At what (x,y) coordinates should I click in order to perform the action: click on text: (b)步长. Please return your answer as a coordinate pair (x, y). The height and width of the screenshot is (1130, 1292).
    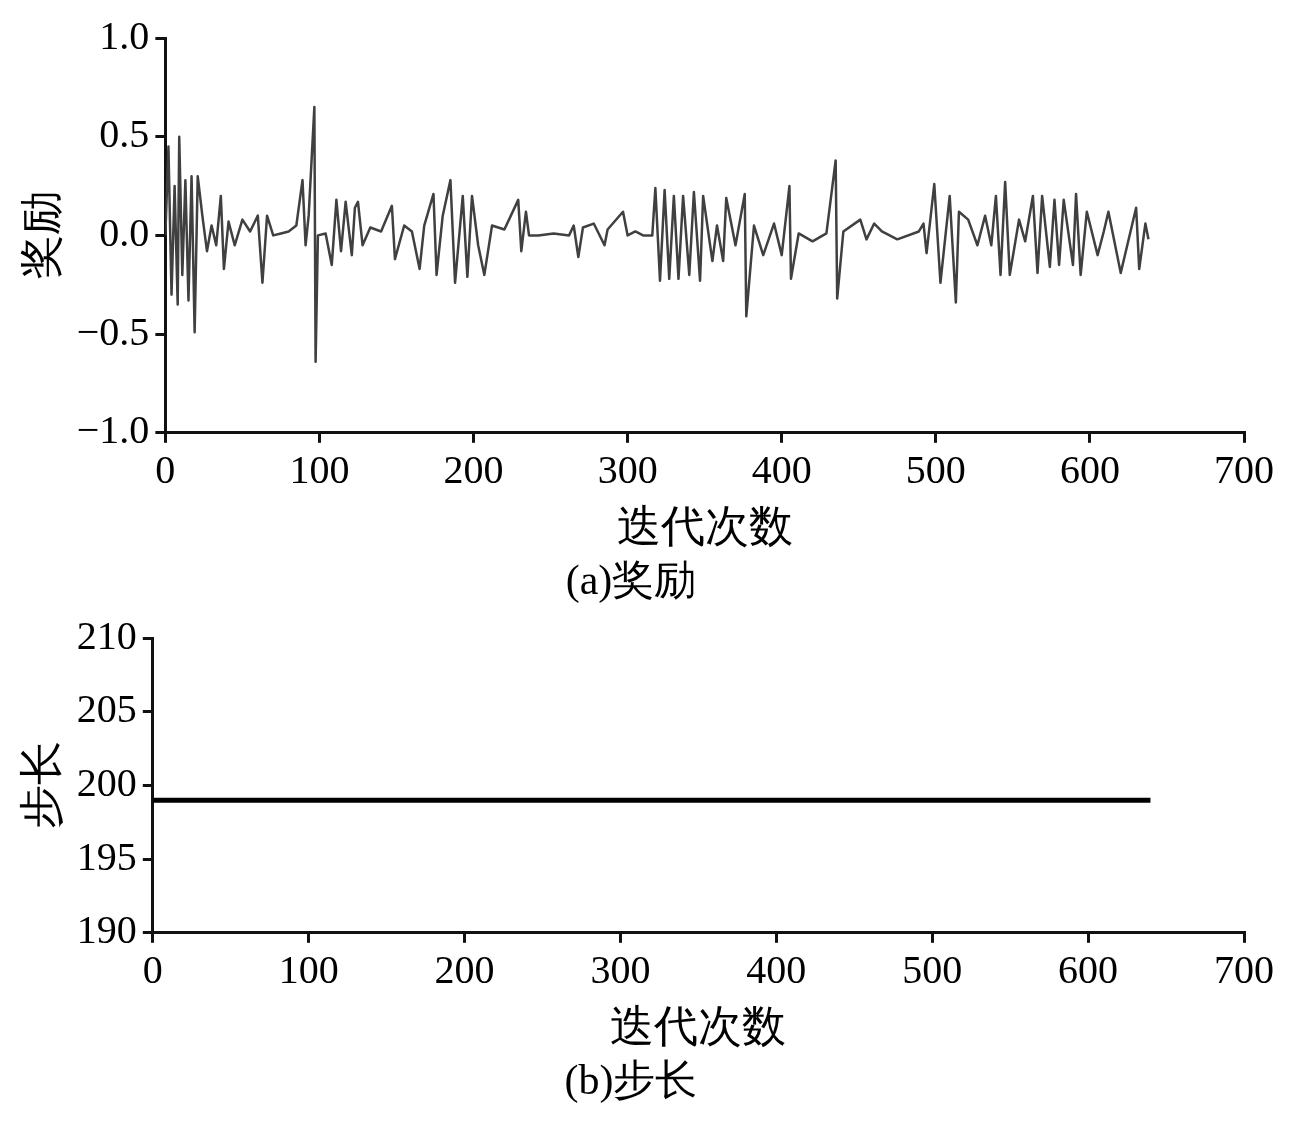
    Looking at the image, I should click on (631, 1080).